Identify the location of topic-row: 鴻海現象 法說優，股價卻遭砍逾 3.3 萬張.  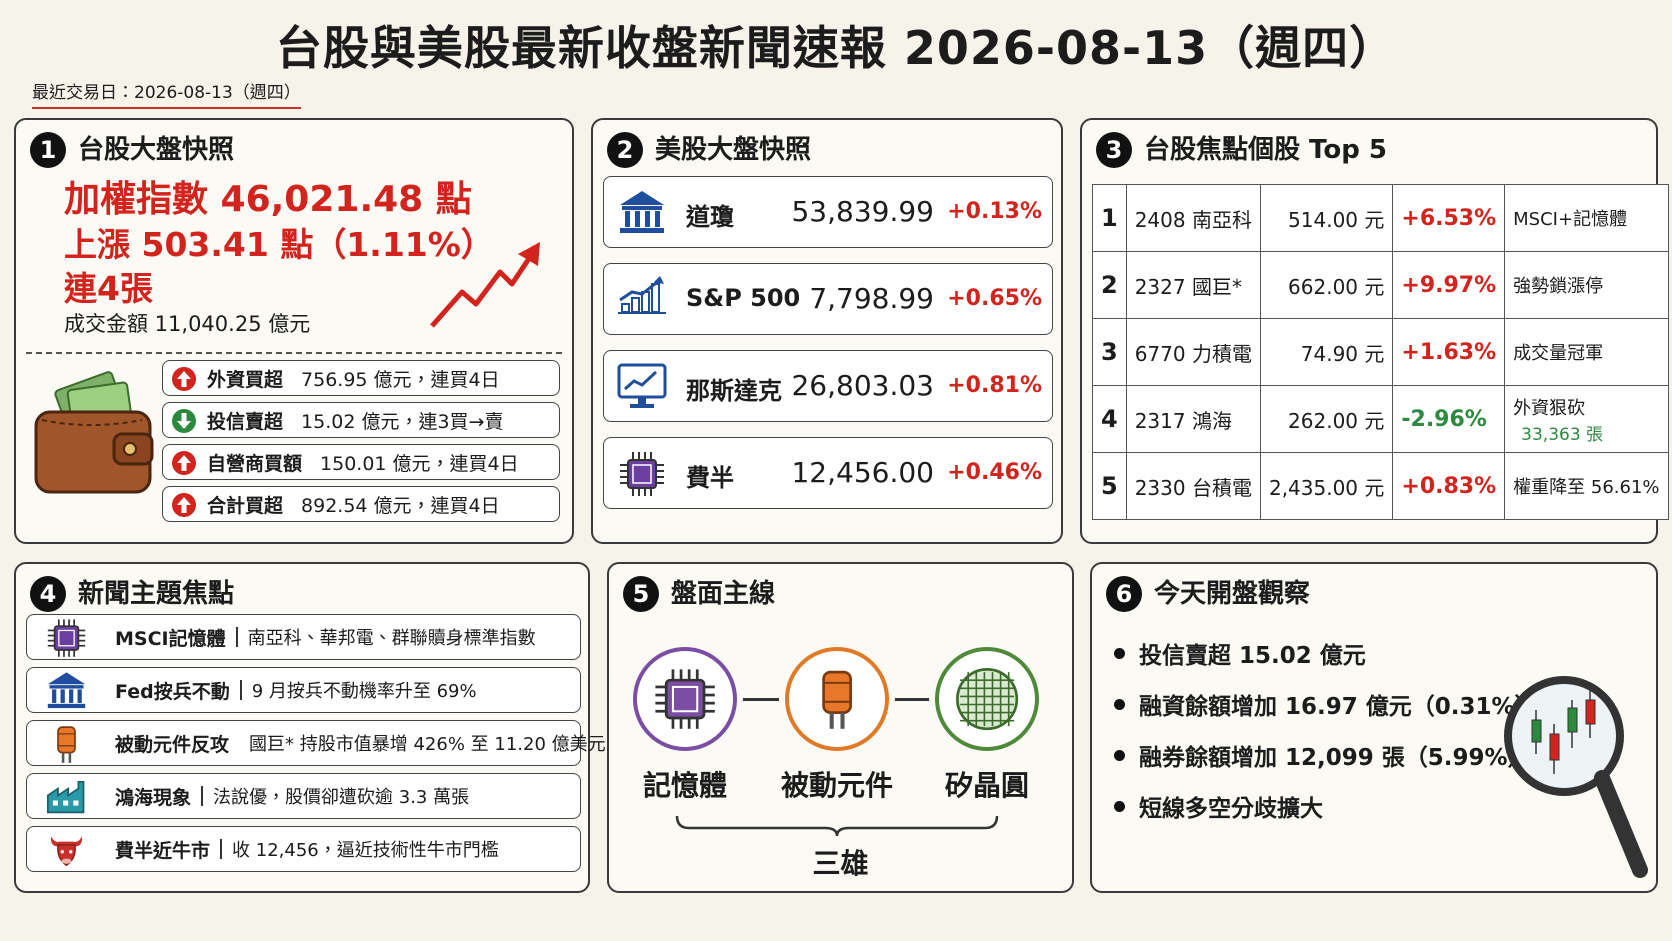
(303, 796).